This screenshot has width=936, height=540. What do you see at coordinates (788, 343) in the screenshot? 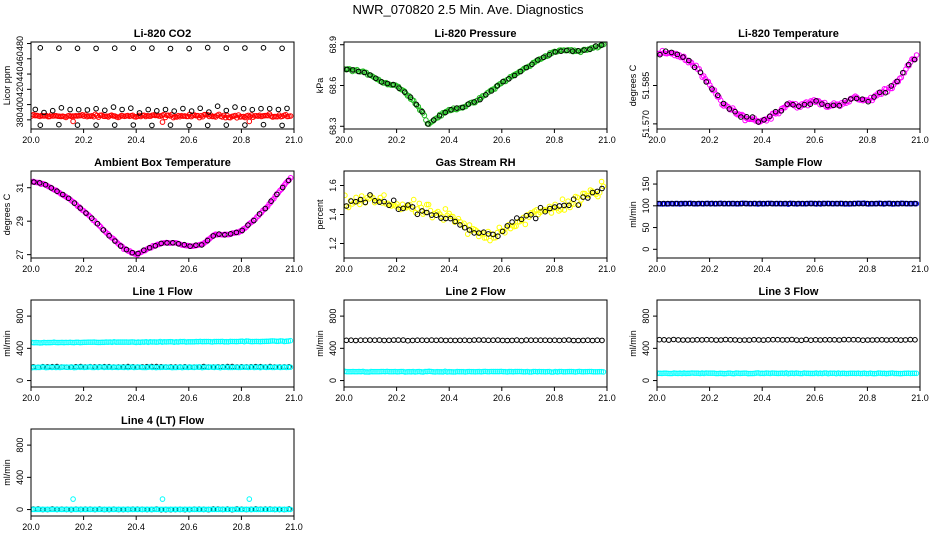
I see `plot-frame` at bounding box center [788, 343].